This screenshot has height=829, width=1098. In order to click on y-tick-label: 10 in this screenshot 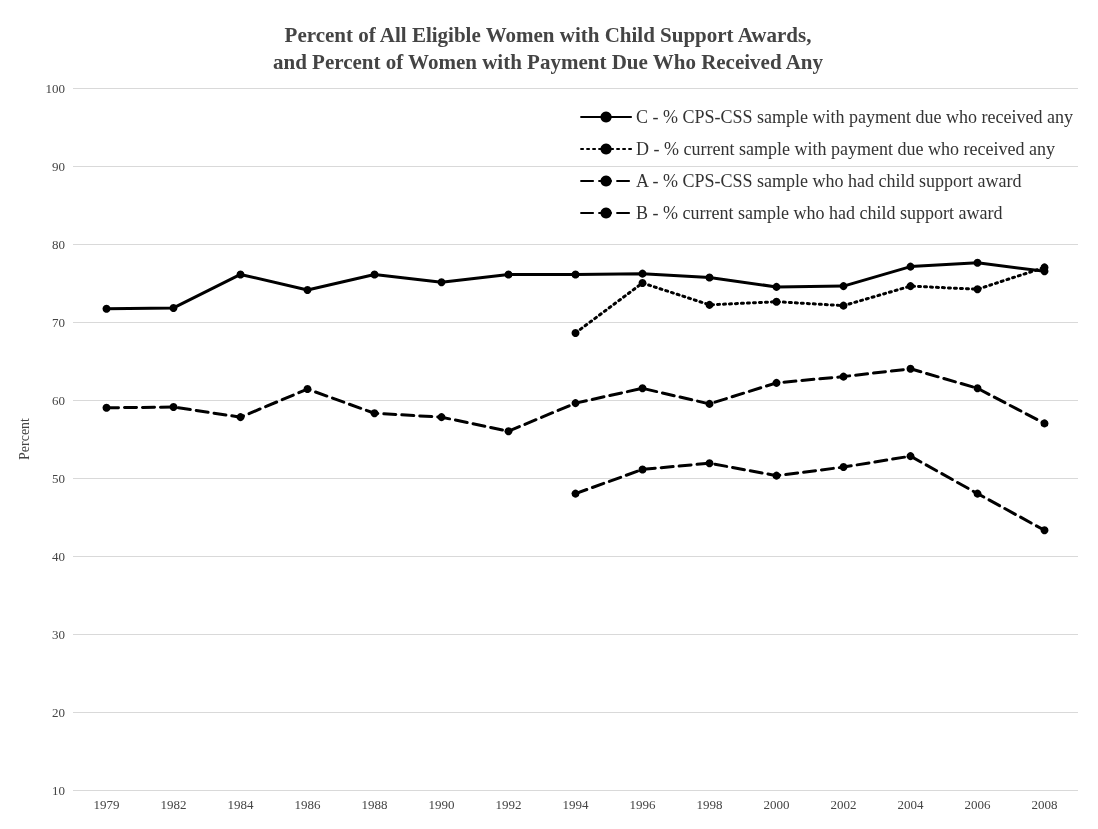, I will do `click(58, 790)`.